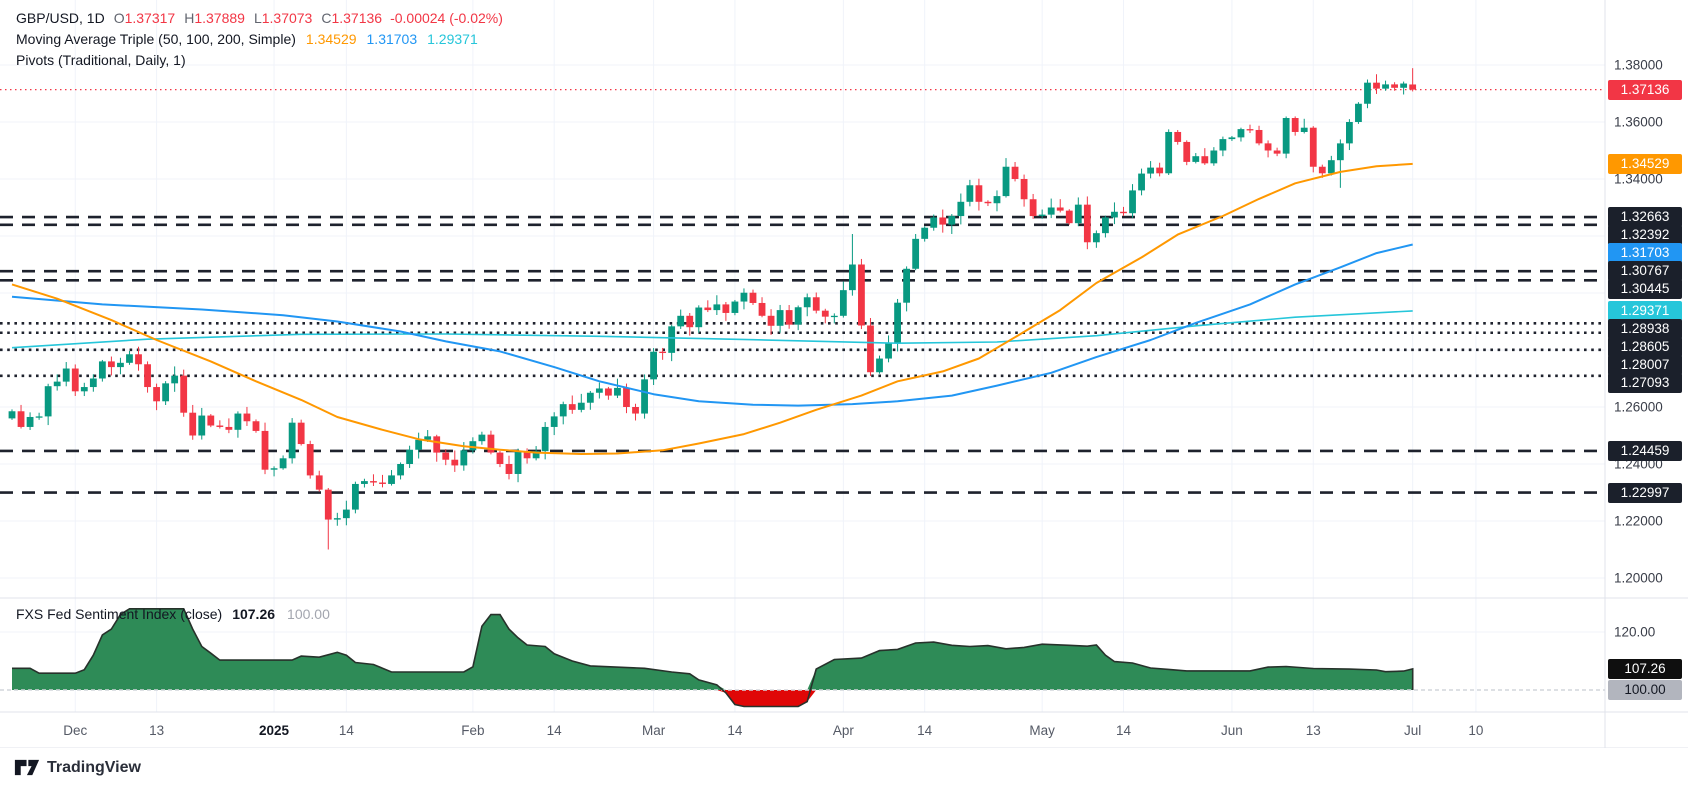  Describe the element at coordinates (101, 60) in the screenshot. I see `pivots-indicator-title: Pivots (Traditional, Daily, 1)` at that location.